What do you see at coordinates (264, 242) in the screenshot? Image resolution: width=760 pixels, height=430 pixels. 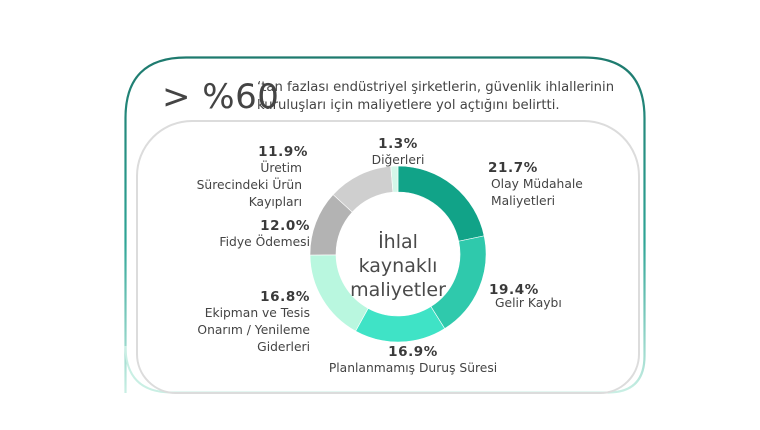 I see `label-text: Fidye Ödemesi` at bounding box center [264, 242].